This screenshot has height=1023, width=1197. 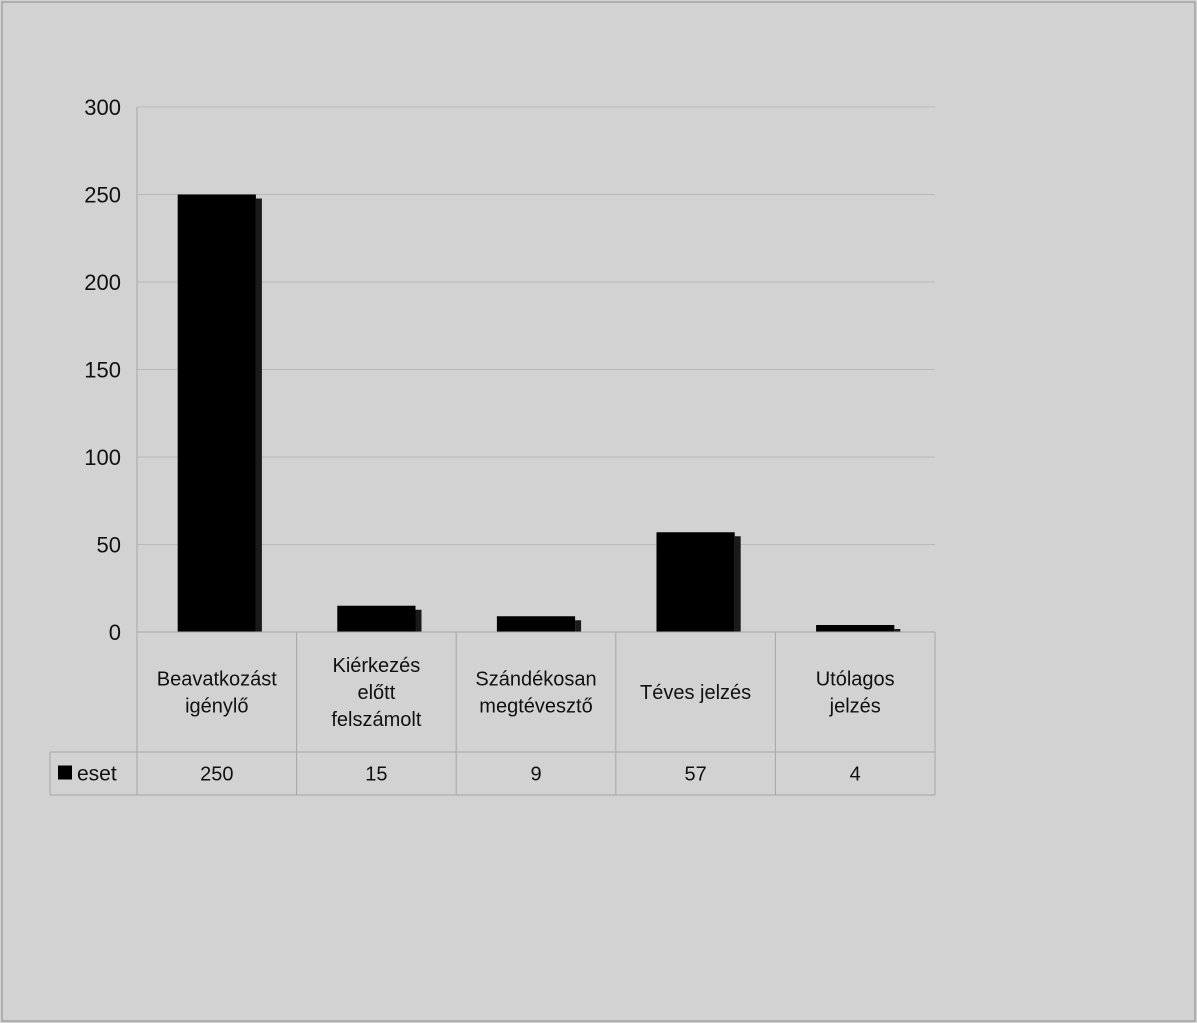 What do you see at coordinates (109, 545) in the screenshot?
I see `y-tick-label: 50` at bounding box center [109, 545].